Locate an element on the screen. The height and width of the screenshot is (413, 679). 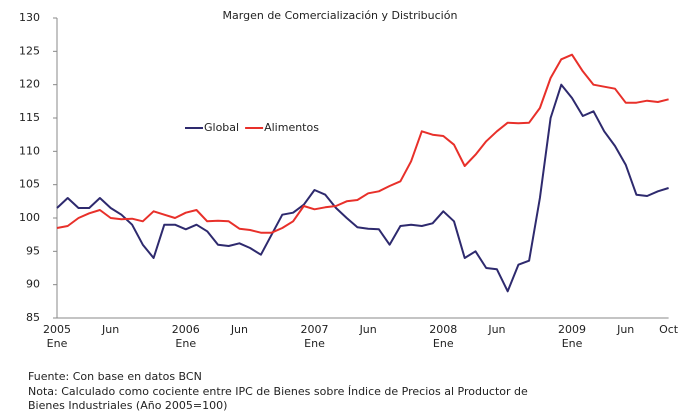
legend-label: Global is located at coordinates (221, 127).